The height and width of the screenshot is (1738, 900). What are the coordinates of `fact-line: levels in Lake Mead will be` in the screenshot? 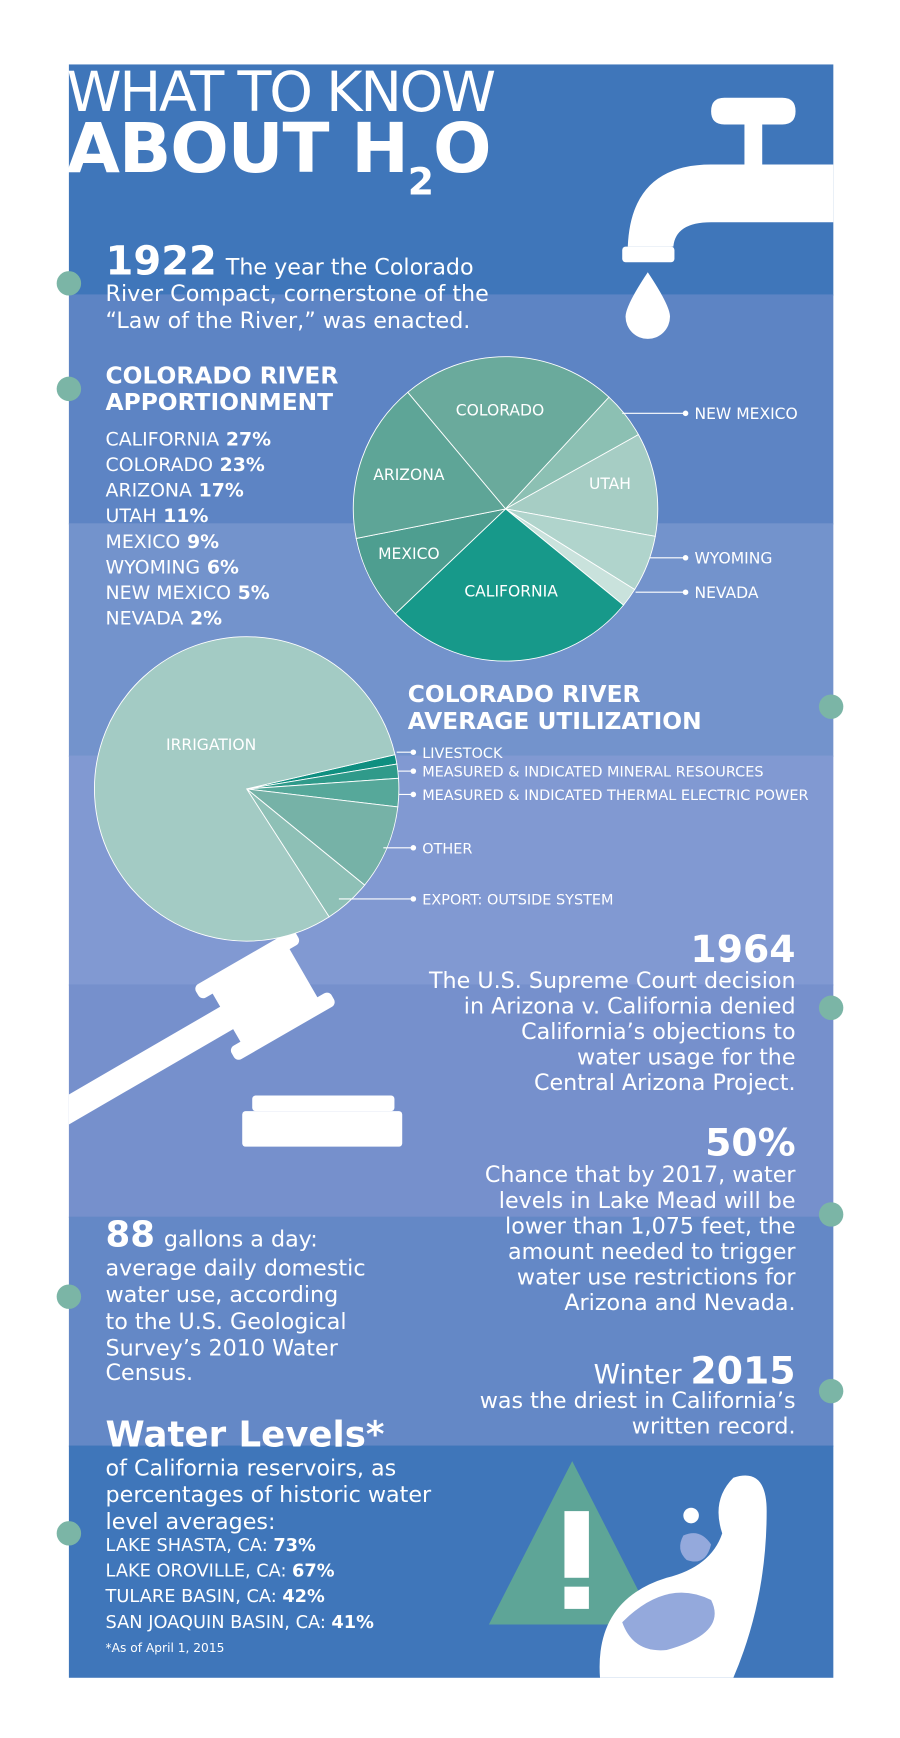 It's located at (647, 1201).